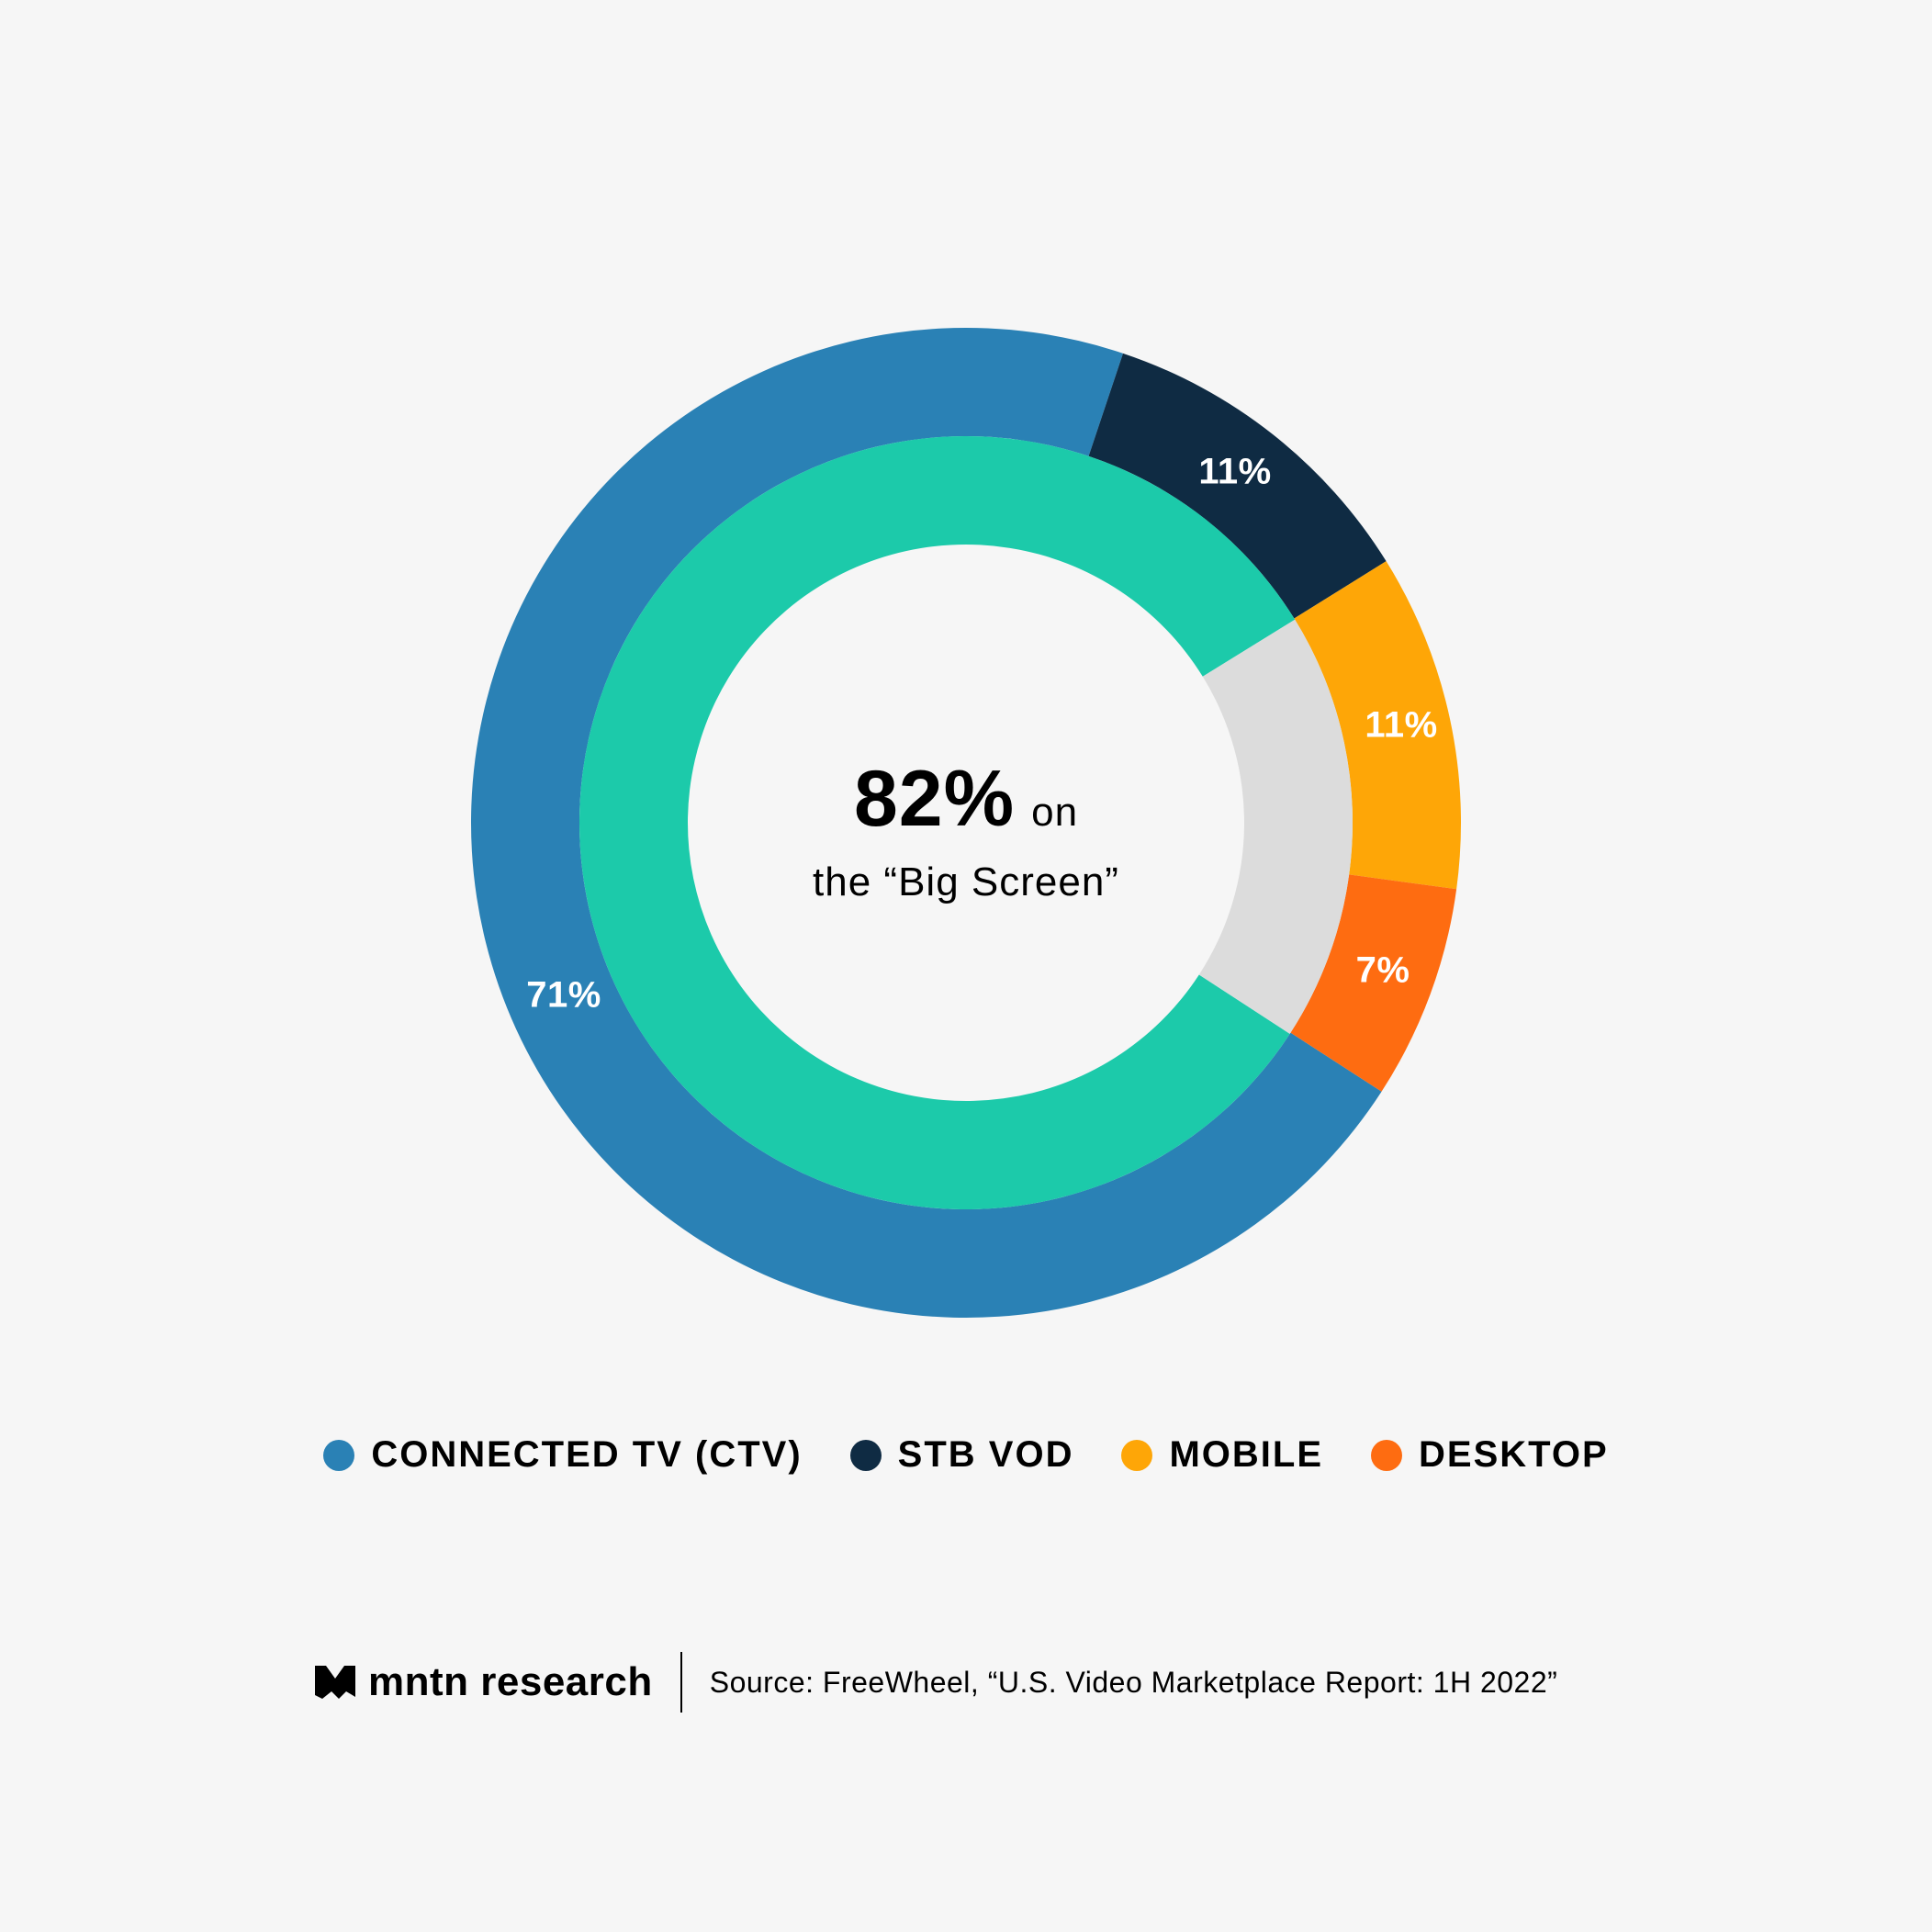  I want to click on brand: mntn research, so click(484, 1682).